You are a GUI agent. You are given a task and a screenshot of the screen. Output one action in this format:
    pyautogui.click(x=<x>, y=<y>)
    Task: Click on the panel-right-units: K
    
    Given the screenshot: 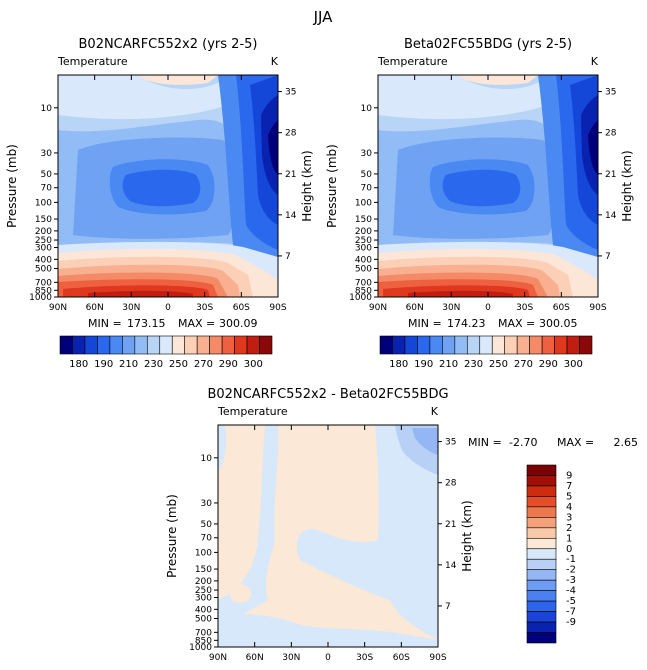 What is the action you would take?
    pyautogui.click(x=595, y=61)
    